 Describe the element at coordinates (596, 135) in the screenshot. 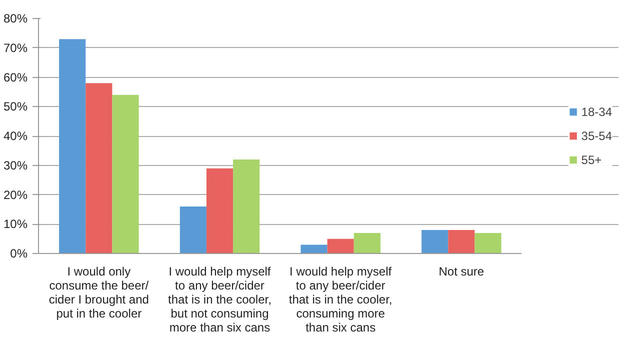

I see `legend-label: 35-54` at that location.